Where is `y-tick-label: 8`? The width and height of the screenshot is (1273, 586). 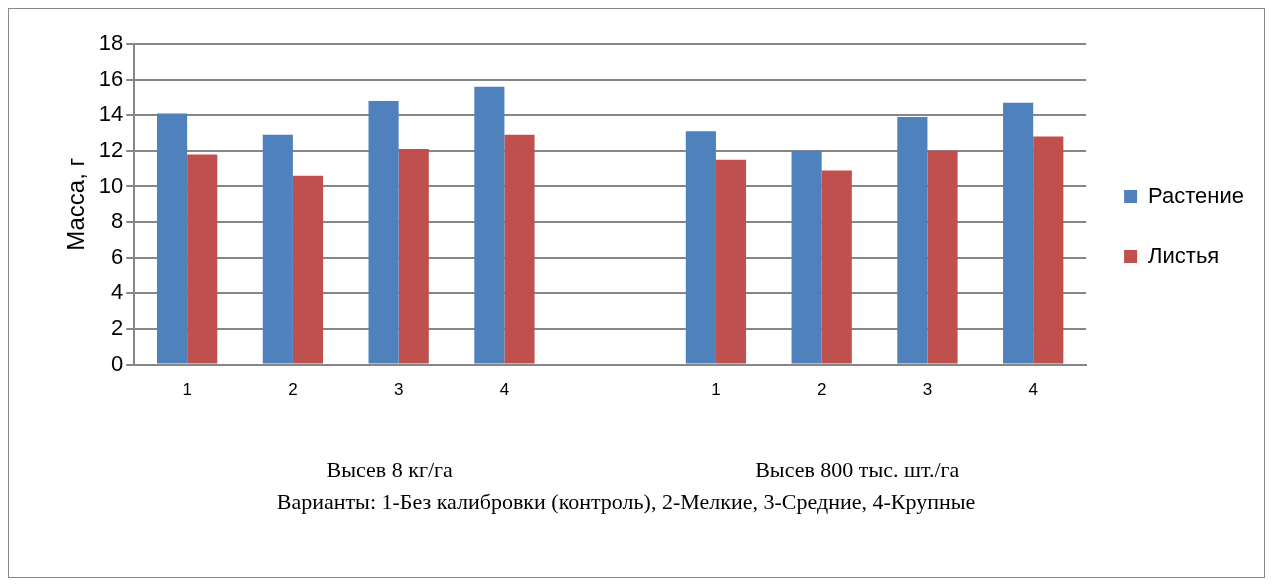
y-tick-label: 8 is located at coordinates (117, 221).